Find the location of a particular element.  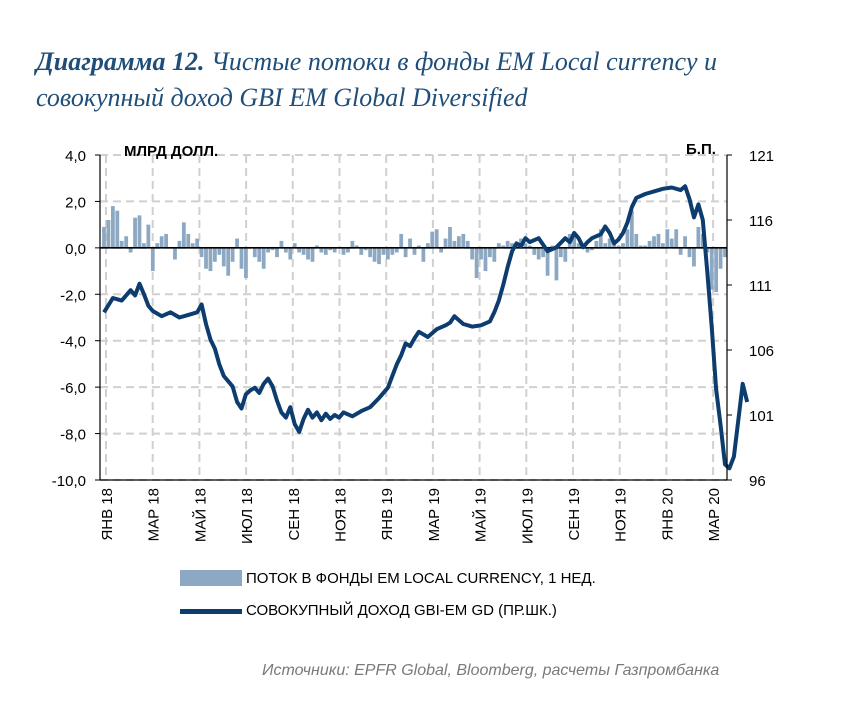

legend-bar-swatch is located at coordinates (211, 578).